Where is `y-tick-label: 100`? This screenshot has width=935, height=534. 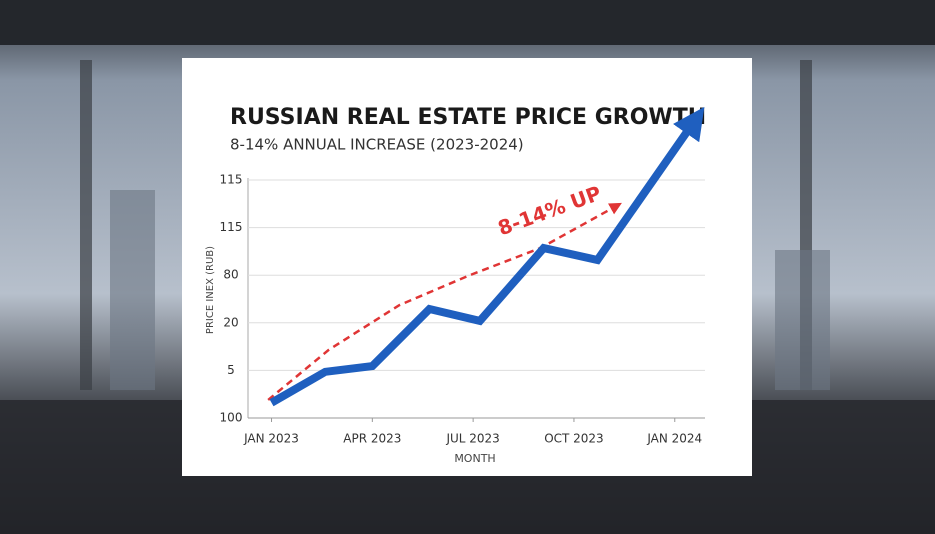
y-tick-label: 100 is located at coordinates (231, 418).